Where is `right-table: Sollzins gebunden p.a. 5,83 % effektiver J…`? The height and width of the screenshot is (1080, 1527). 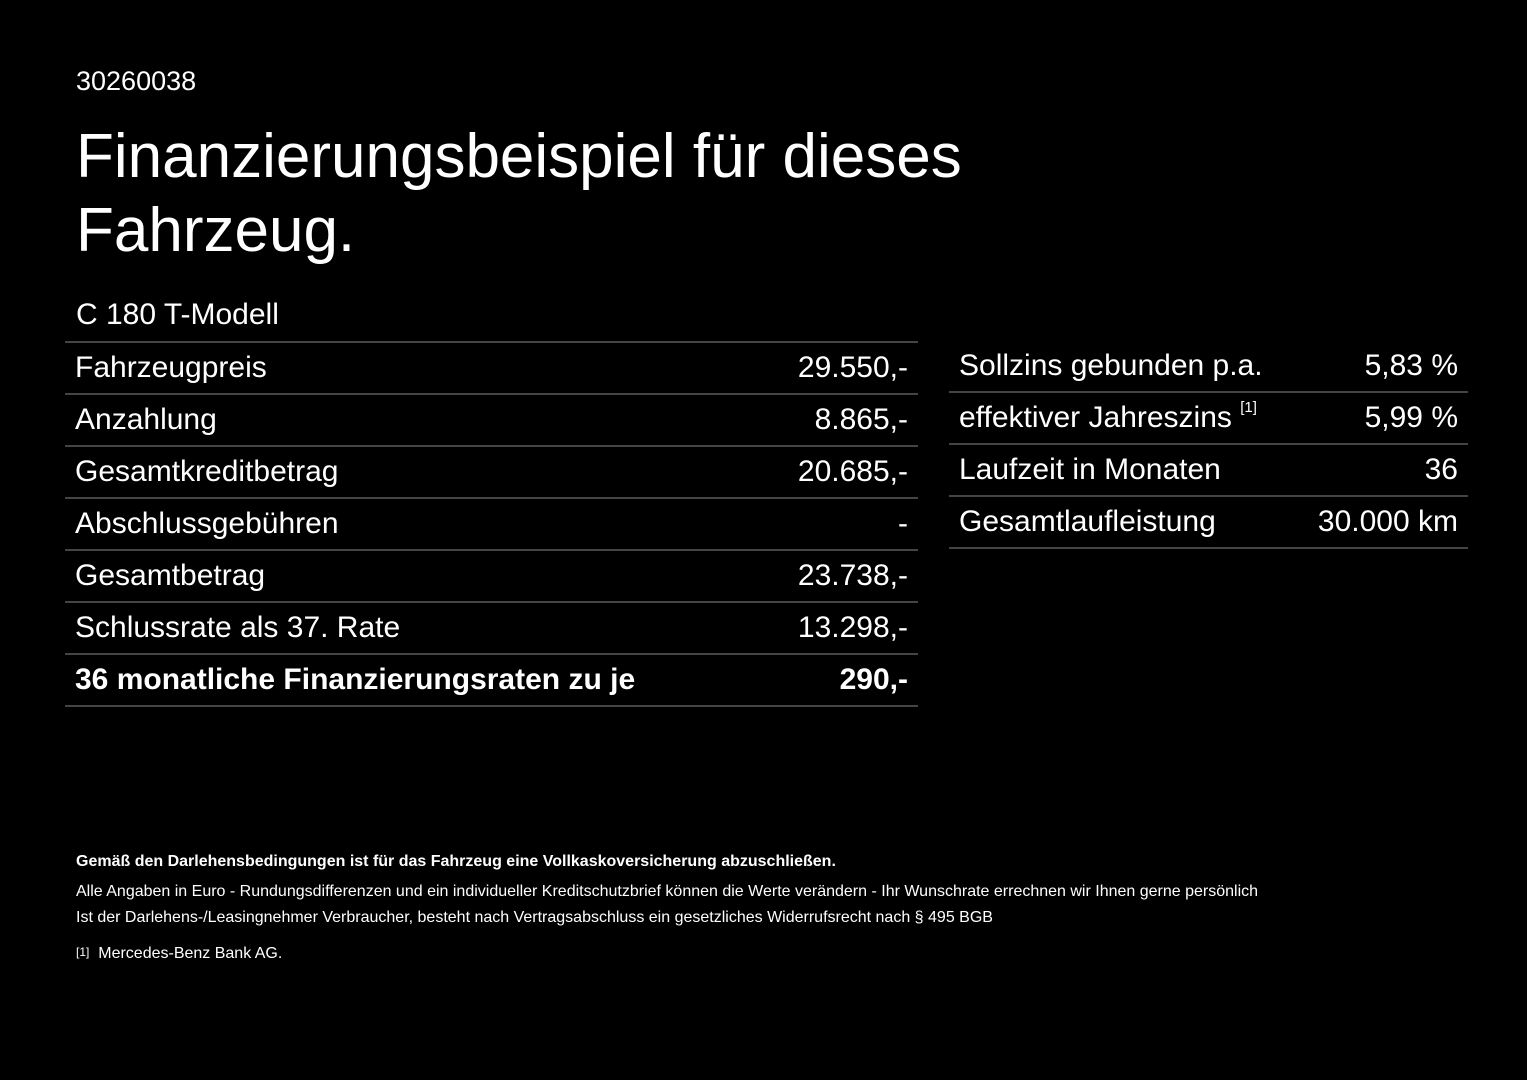 right-table: Sollzins gebunden p.a. 5,83 % effektiver J… is located at coordinates (1208, 445).